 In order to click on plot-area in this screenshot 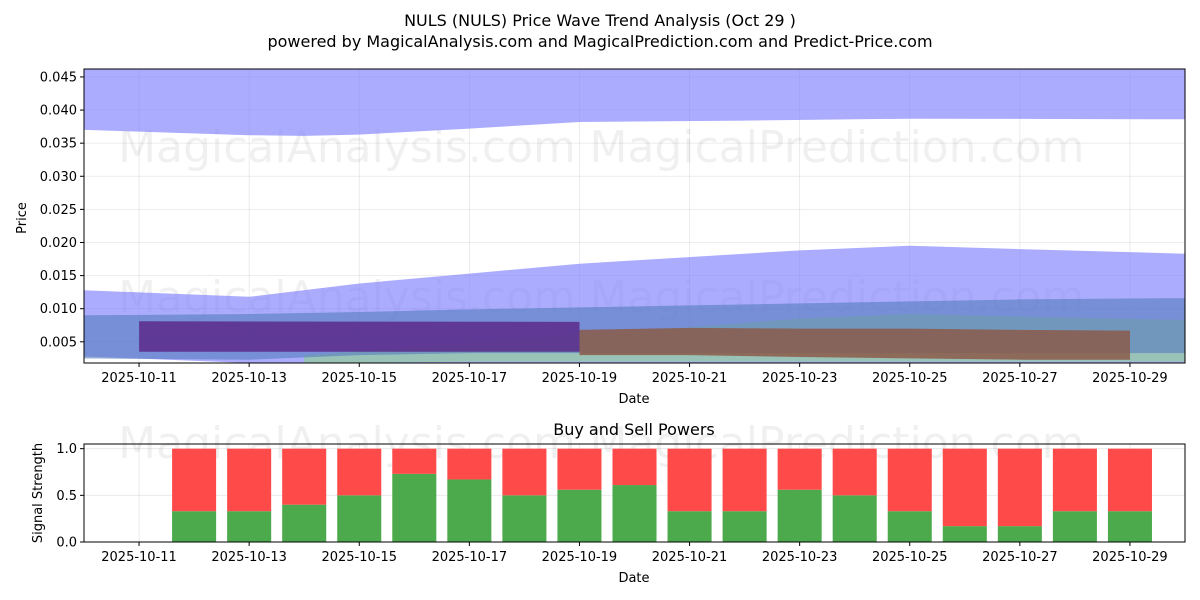, I will do `click(662, 495)`.